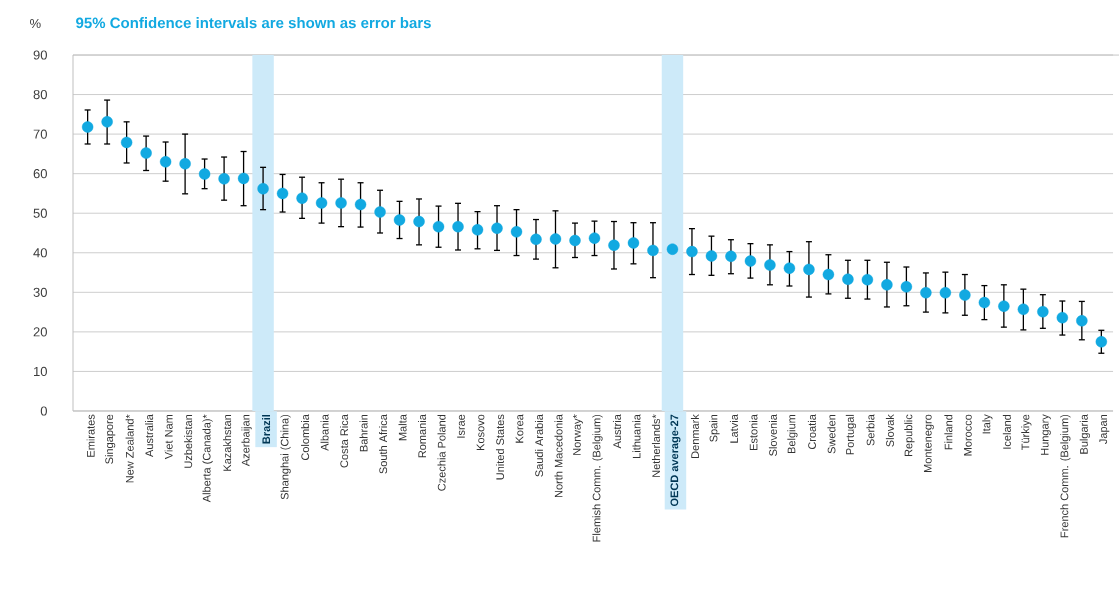 This screenshot has width=1119, height=591. I want to click on x-tick-label: Austria, so click(617, 431).